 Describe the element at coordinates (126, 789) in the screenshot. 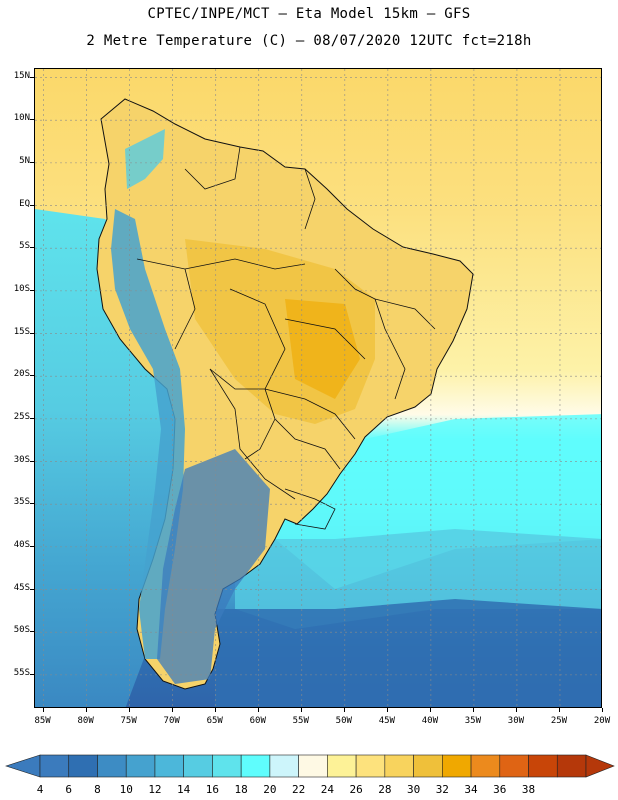

I see `colorbar-label: 10` at that location.